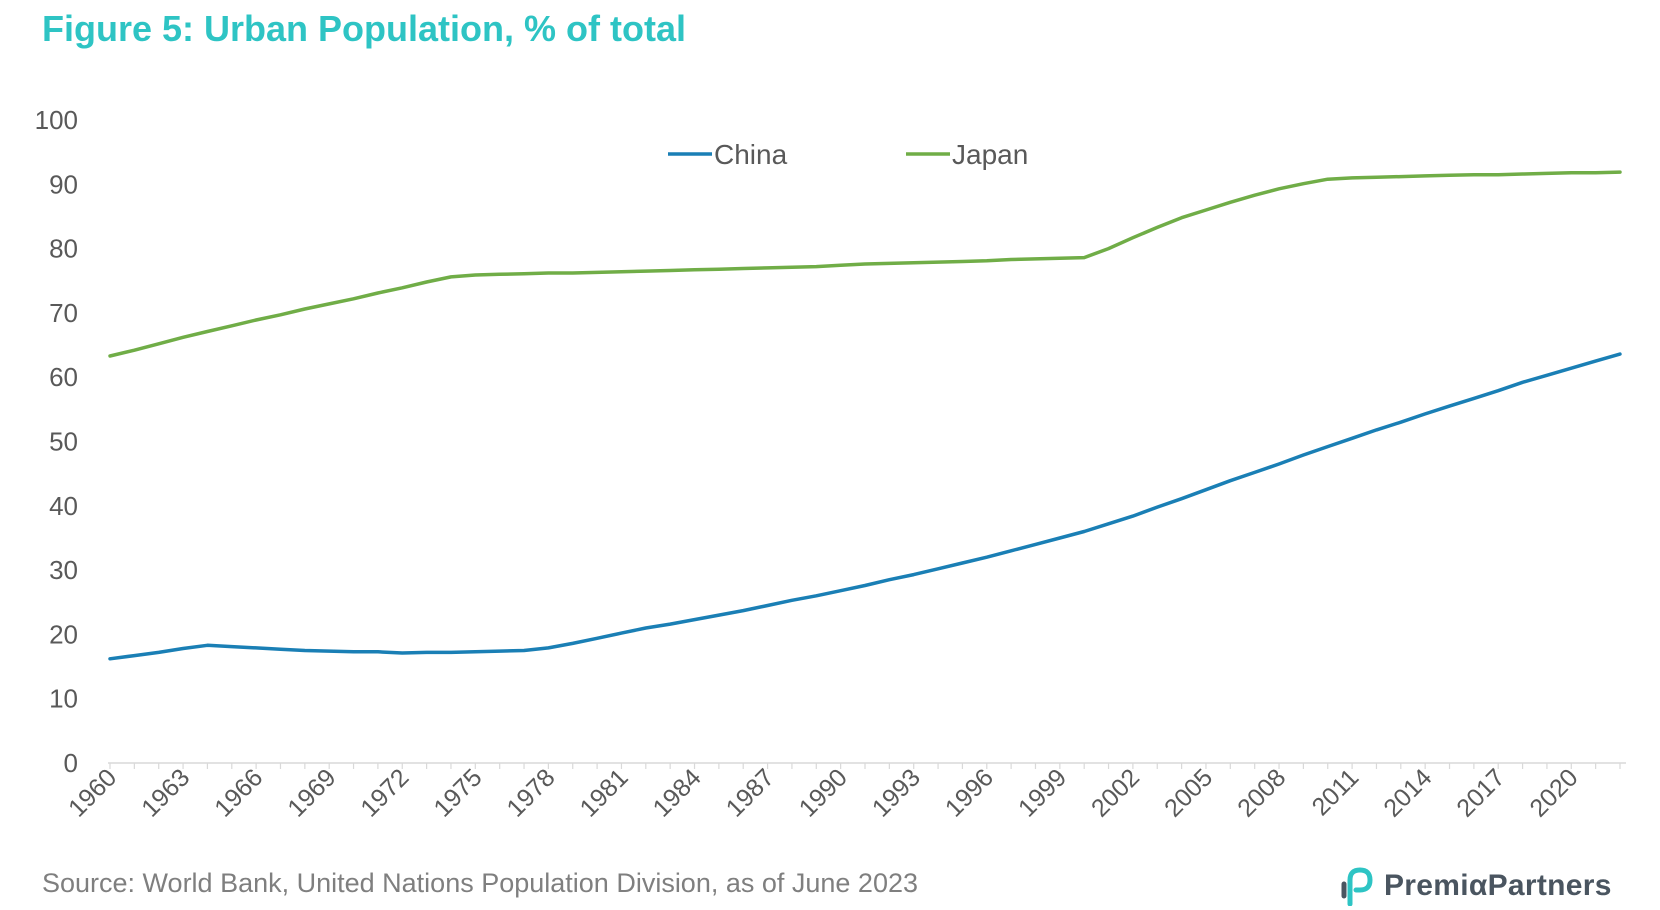  I want to click on chart-title: Figure 5: Urban Population, % of total, so click(364, 28).